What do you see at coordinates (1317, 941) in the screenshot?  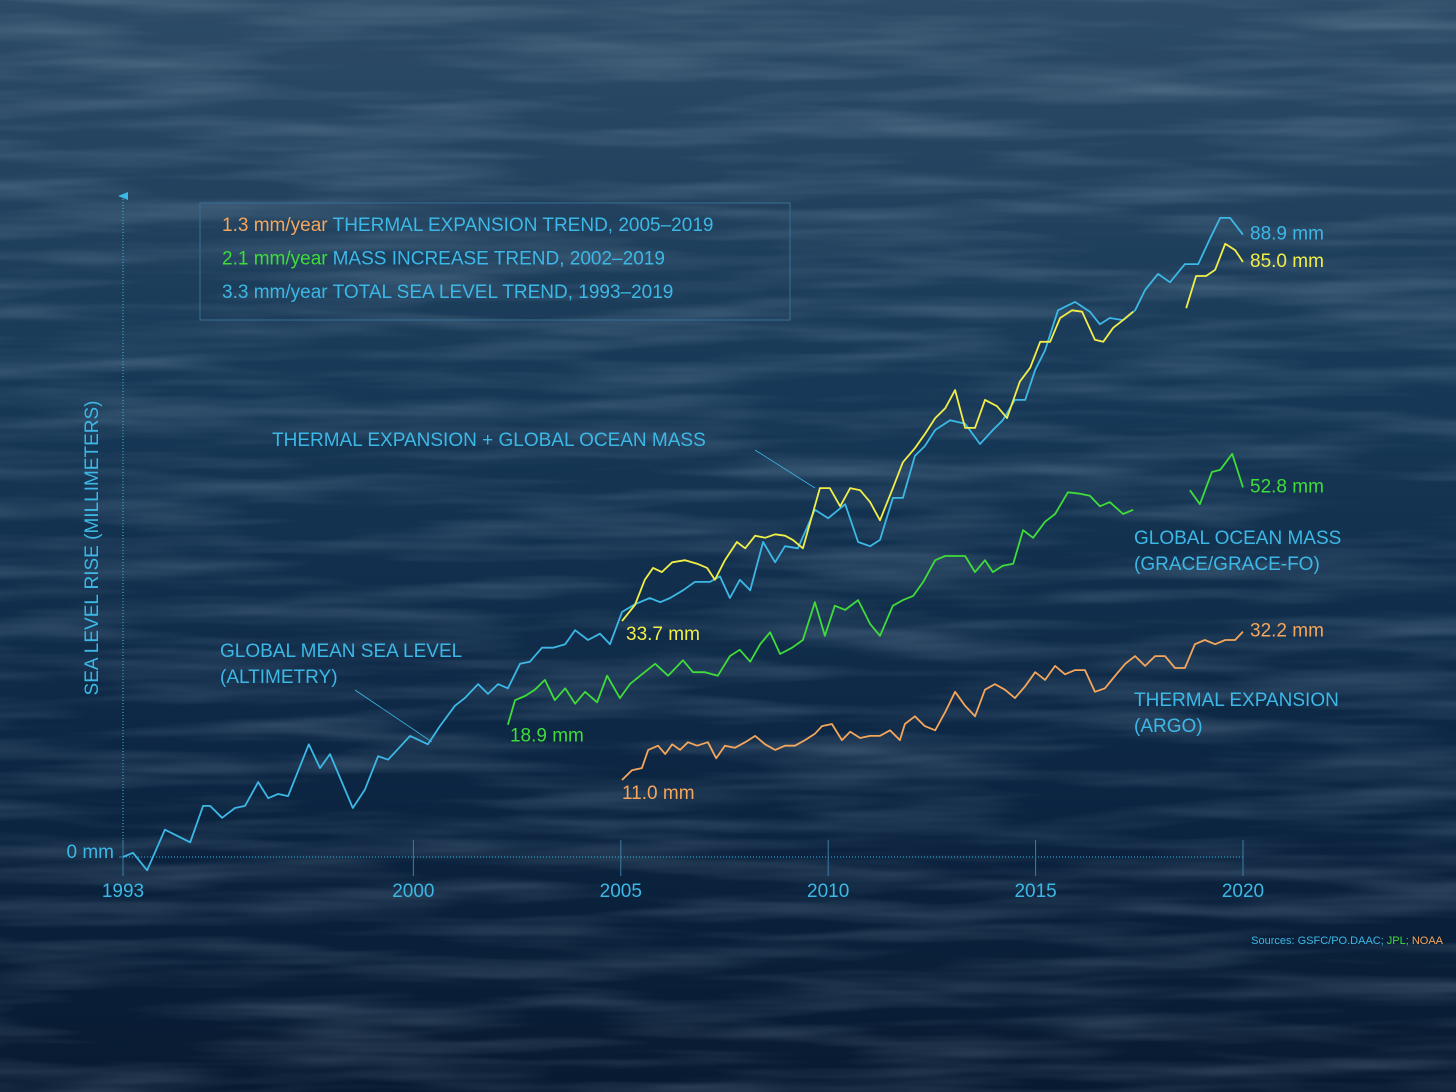 I see `source-part: Sources: GSFC/PO.DAAC;` at bounding box center [1317, 941].